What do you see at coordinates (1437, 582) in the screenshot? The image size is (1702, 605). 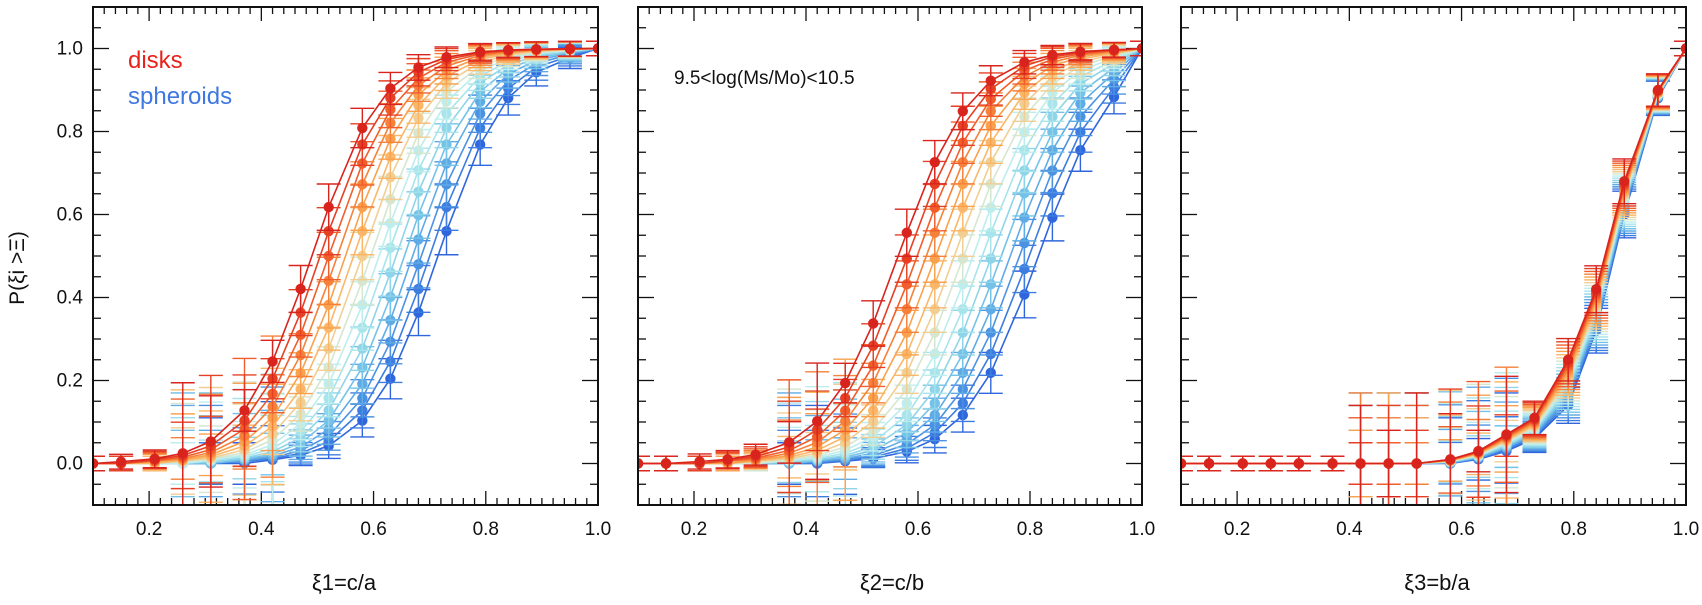 I see `x-axis-label-b-over-a: ξ3=b/a` at bounding box center [1437, 582].